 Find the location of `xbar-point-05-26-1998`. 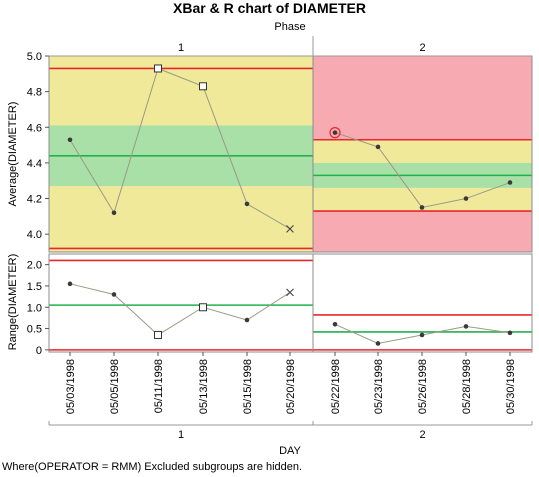

xbar-point-05-26-1998 is located at coordinates (422, 207).